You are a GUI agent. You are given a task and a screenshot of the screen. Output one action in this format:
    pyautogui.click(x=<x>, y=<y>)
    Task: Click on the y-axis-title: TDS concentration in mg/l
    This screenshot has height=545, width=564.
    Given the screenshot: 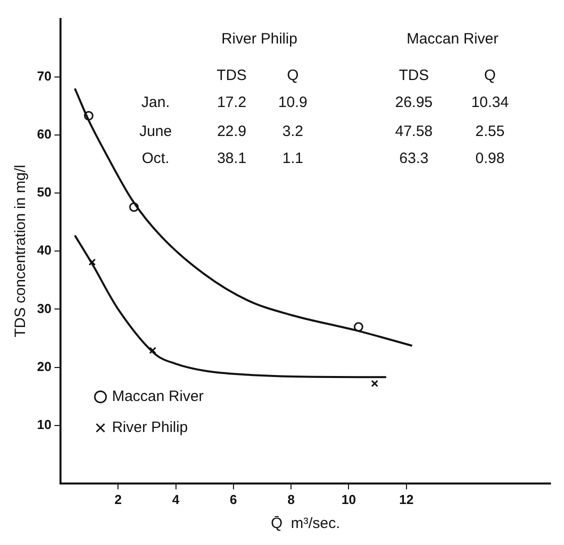 What is the action you would take?
    pyautogui.click(x=21, y=251)
    